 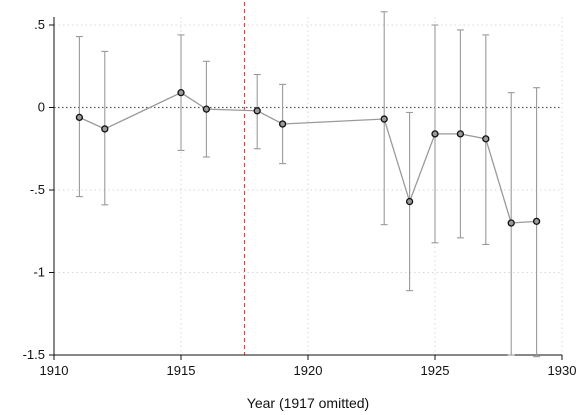 What do you see at coordinates (308, 403) in the screenshot?
I see `x-axis-title: Year (1917 omitted)` at bounding box center [308, 403].